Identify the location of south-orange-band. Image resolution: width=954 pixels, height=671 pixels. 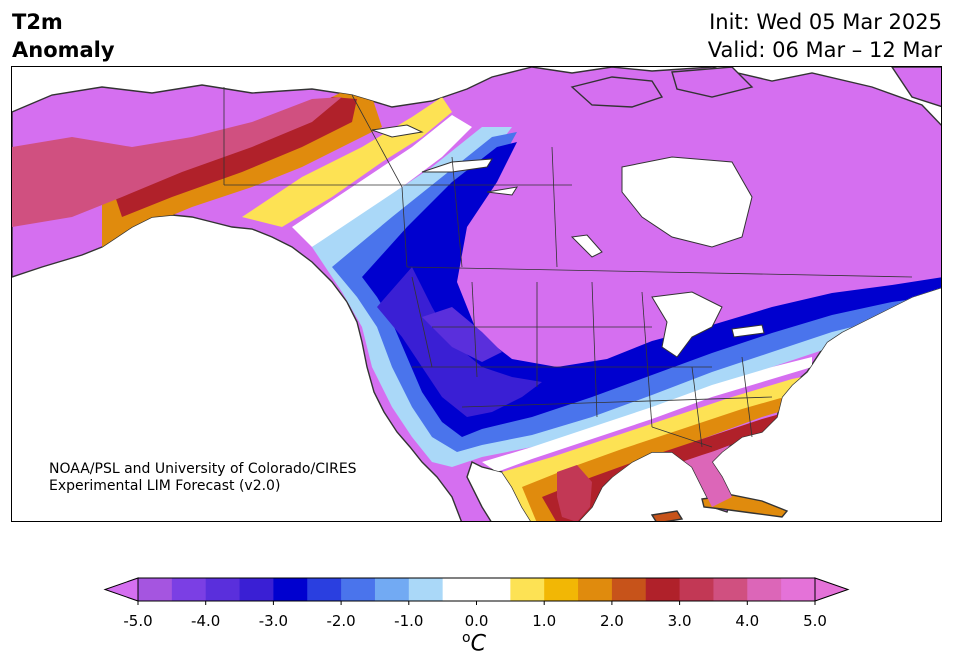
(671, 455).